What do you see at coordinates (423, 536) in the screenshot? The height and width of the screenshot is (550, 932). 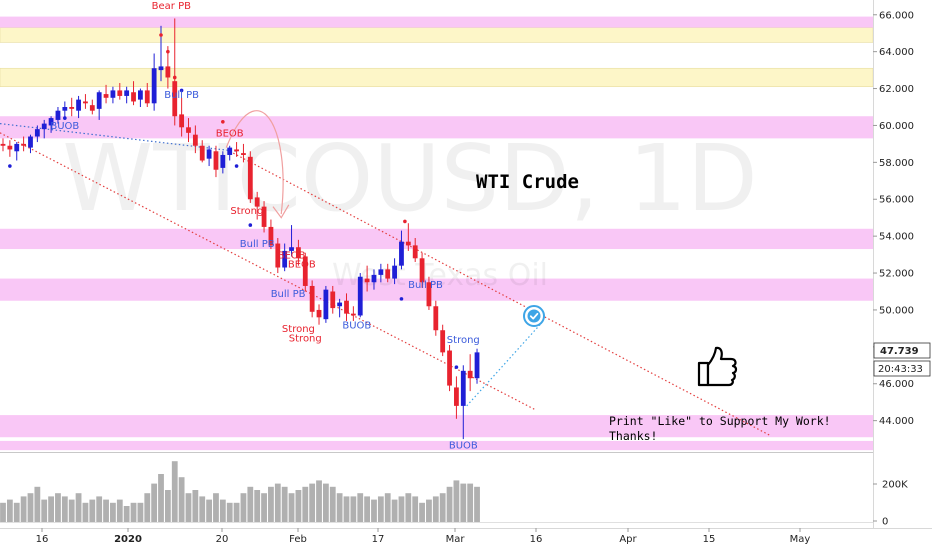 I see `time-axis: 16 2020 20 Feb 17 Mar 16 Apr 15 May` at bounding box center [423, 536].